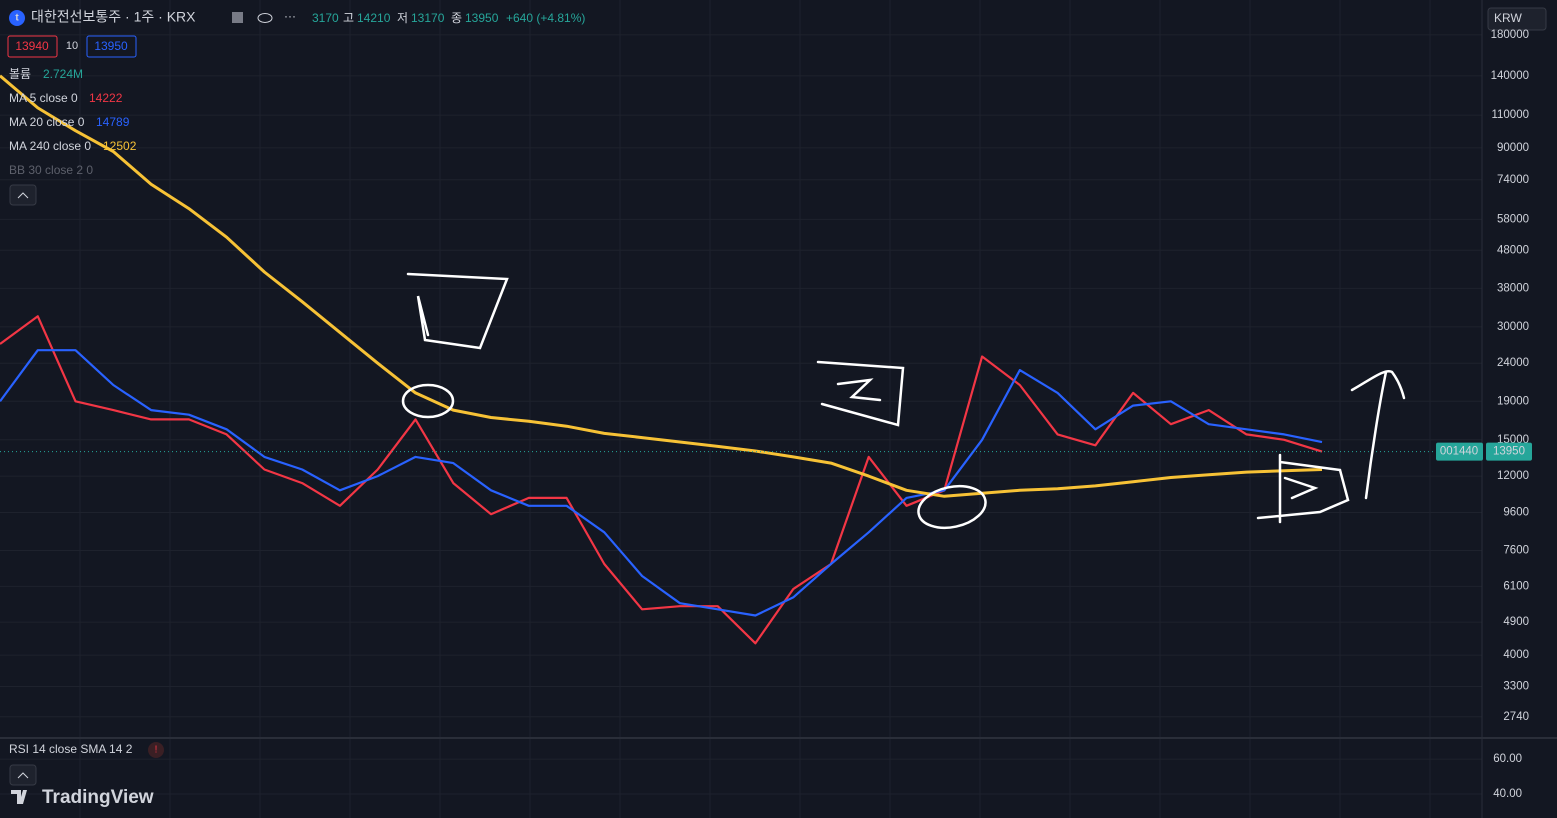 This screenshot has width=1557, height=818. What do you see at coordinates (402, 18) in the screenshot?
I see `low-label: 저` at bounding box center [402, 18].